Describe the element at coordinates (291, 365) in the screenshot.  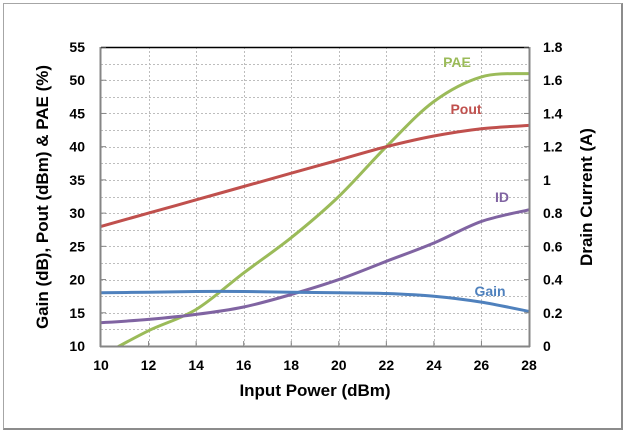
I see `x-tick-label: 18` at that location.